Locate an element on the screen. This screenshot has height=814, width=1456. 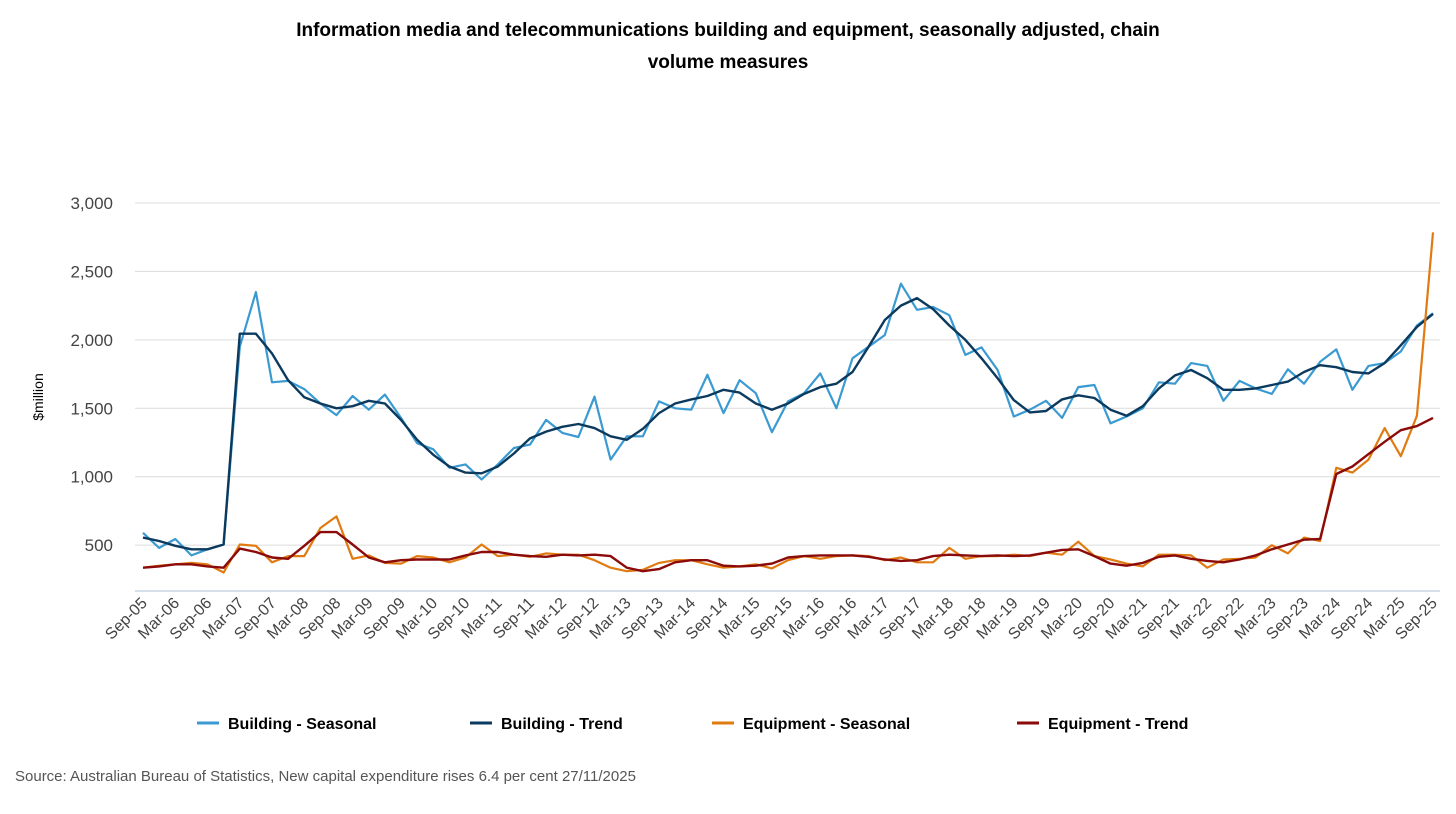
legend-item: Equipment - Trend is located at coordinates (1102, 724).